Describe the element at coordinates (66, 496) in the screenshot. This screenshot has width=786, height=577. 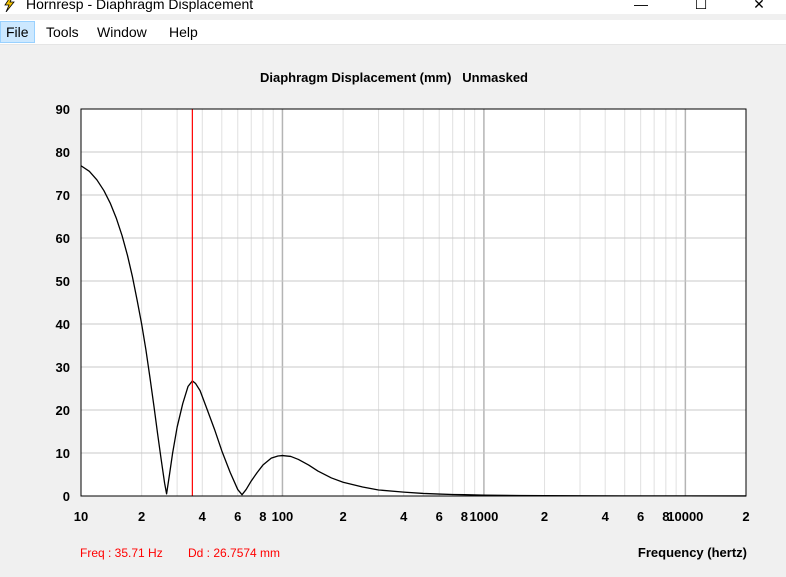
I see `y-tick-label: 0` at that location.